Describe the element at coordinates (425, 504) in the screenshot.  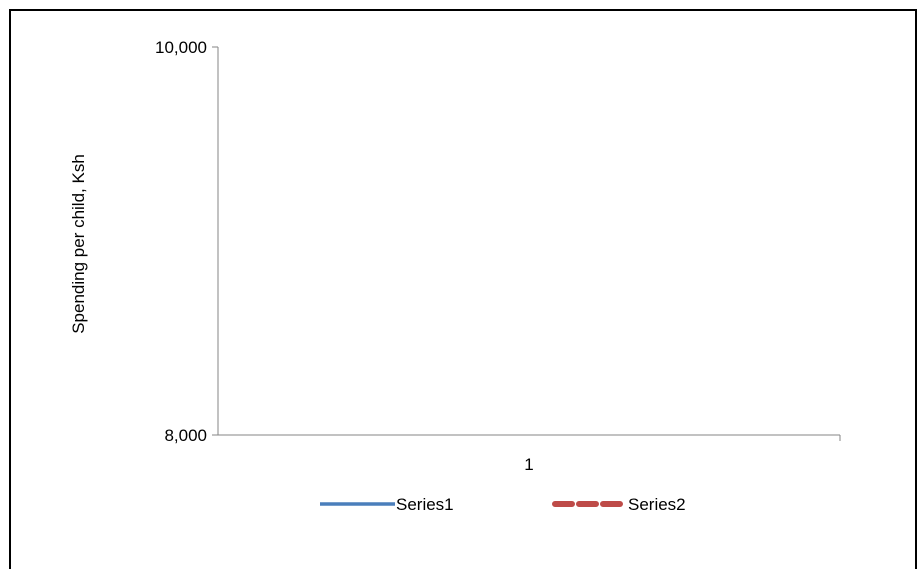
I see `legend-label: Series1` at that location.